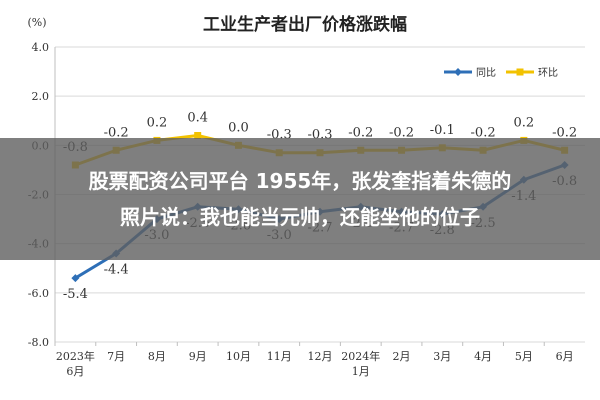  Describe the element at coordinates (238, 127) in the screenshot. I see `data-label: 0.0` at that location.